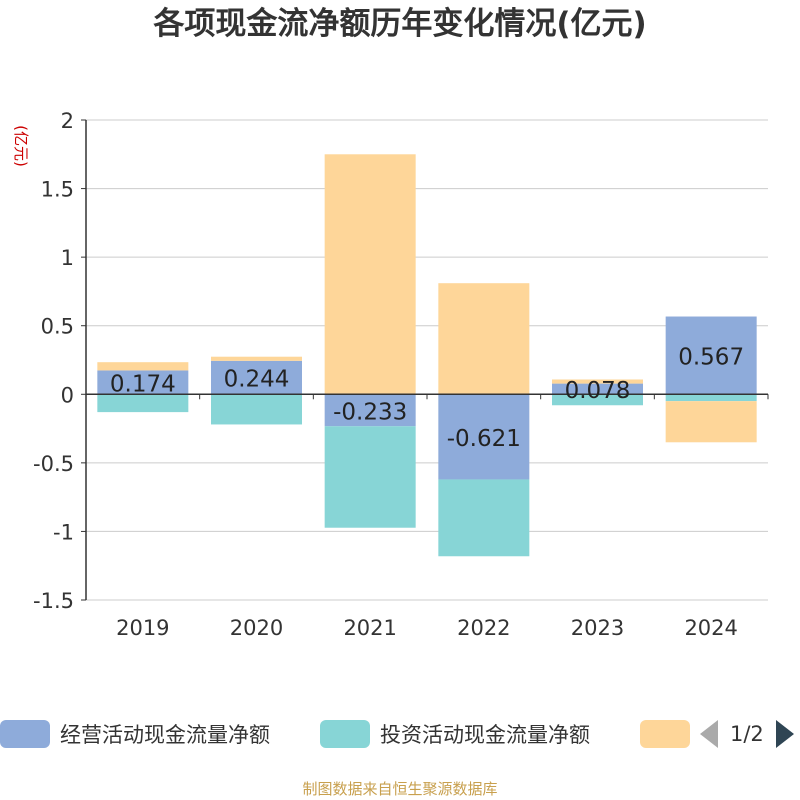 This screenshot has height=800, width=800. I want to click on bar-series-2-2019, so click(143, 366).